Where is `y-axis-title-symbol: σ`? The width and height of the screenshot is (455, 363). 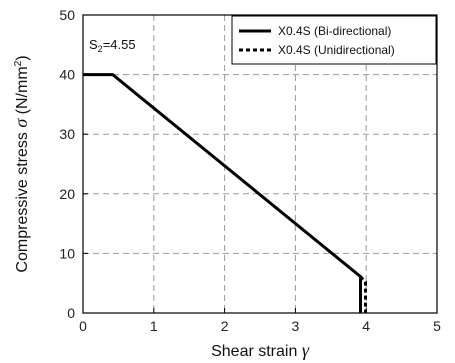 y-axis-title-symbol: σ is located at coordinates (21, 123).